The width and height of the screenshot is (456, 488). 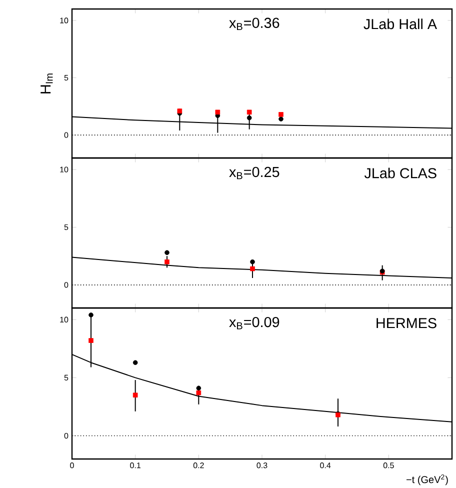 I want to click on annotation: x$_{B}$=0.09, so click(x=254, y=323).